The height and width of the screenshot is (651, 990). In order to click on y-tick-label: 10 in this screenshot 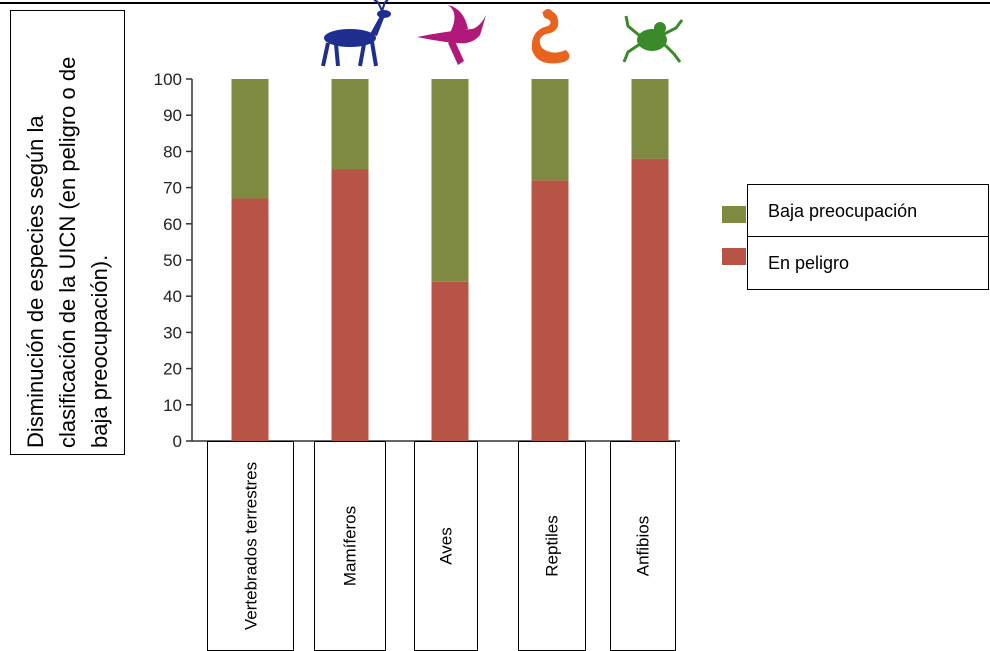, I will do `click(172, 405)`.